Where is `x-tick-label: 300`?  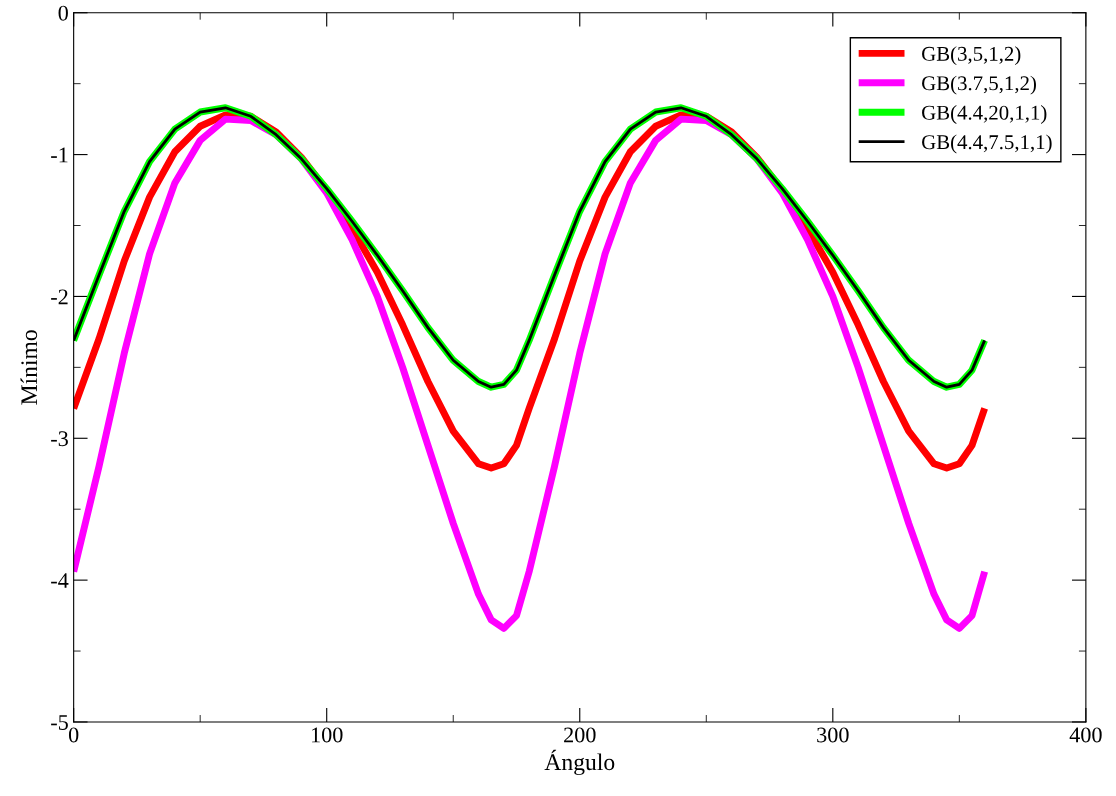 x-tick-label: 300 is located at coordinates (833, 735).